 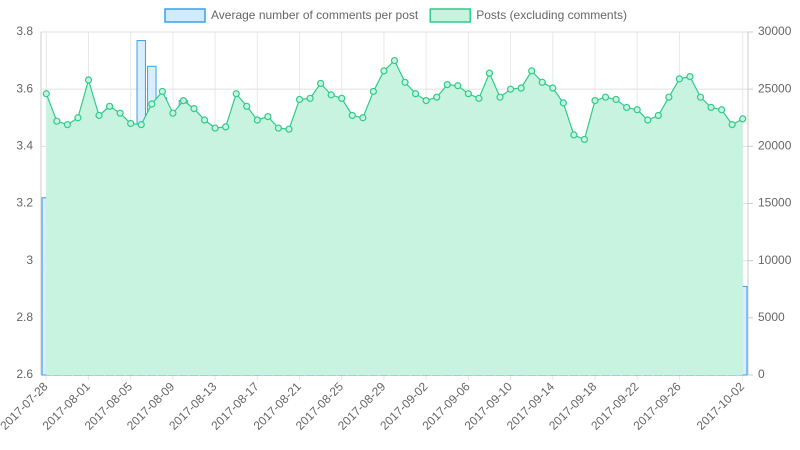 What do you see at coordinates (24, 146) in the screenshot?
I see `y-tick-label: 3.4` at bounding box center [24, 146].